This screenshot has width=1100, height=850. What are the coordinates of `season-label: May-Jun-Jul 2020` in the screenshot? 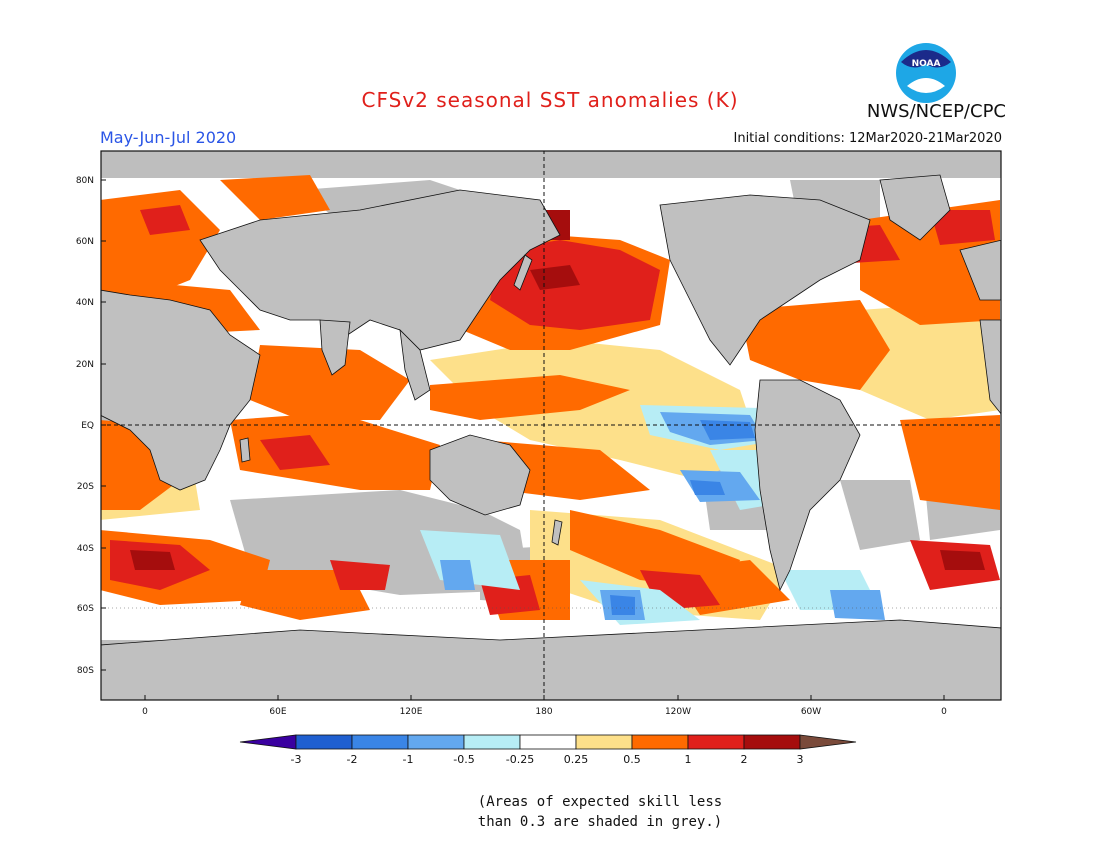 It's located at (168, 137).